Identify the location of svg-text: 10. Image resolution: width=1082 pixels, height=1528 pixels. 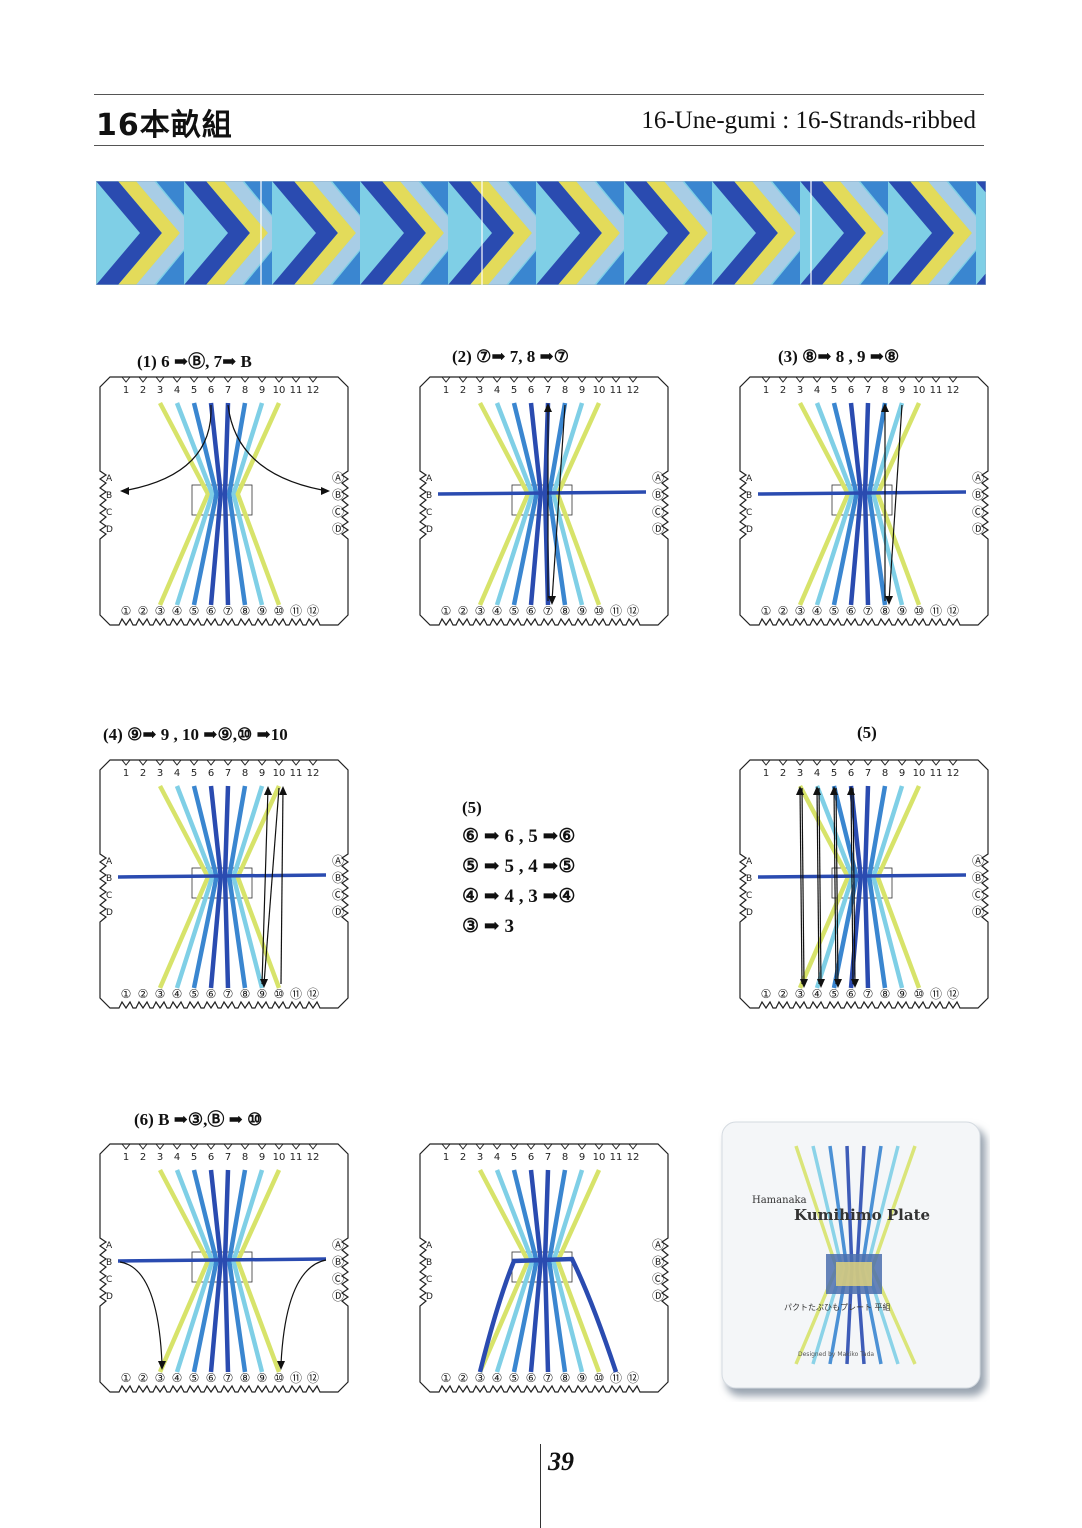
(599, 1157).